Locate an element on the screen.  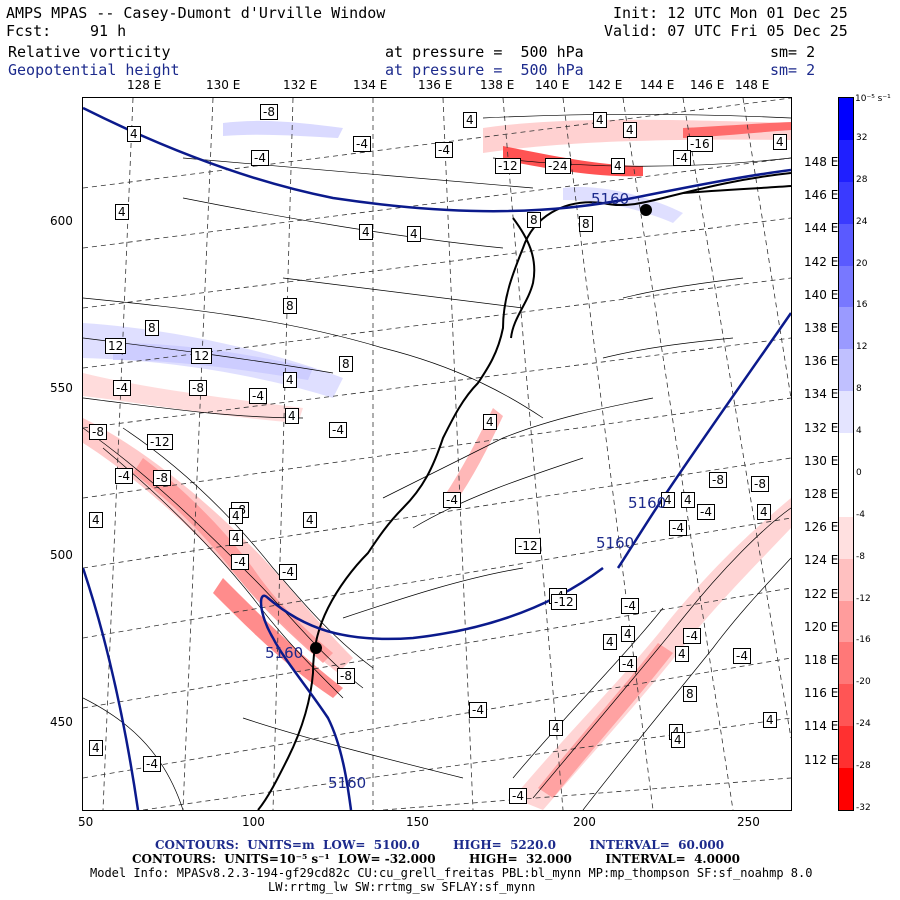
right-lat-label: 130 E is located at coordinates (821, 460).